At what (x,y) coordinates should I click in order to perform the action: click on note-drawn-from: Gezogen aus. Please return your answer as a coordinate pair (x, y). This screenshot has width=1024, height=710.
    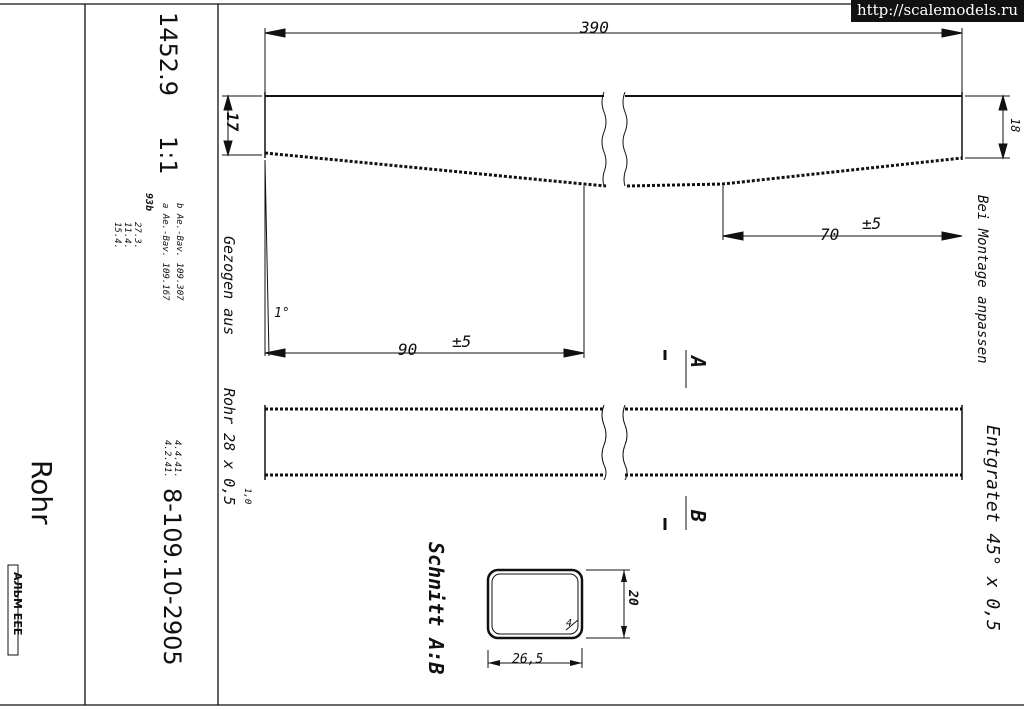
    Looking at the image, I should click on (229, 286).